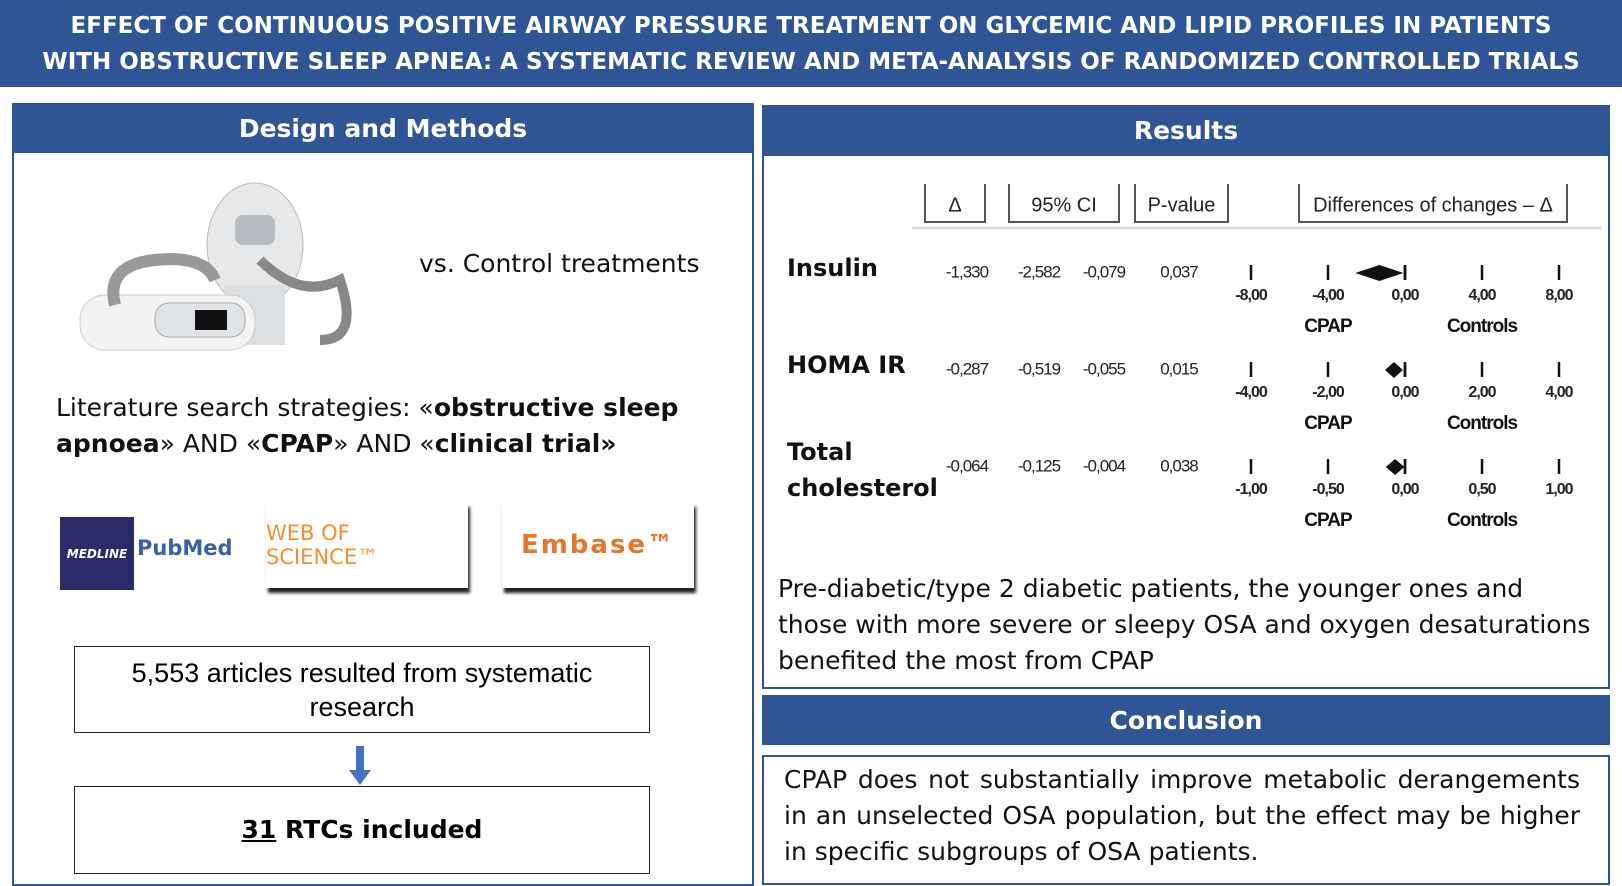 The image size is (1622, 886). What do you see at coordinates (967, 465) in the screenshot?
I see `delta-value: -0,064` at bounding box center [967, 465].